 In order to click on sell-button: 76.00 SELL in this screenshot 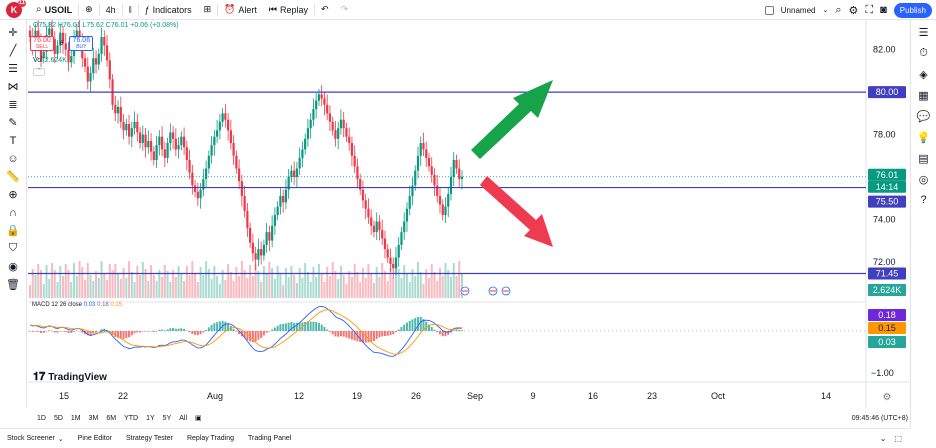, I will do `click(42, 43)`.